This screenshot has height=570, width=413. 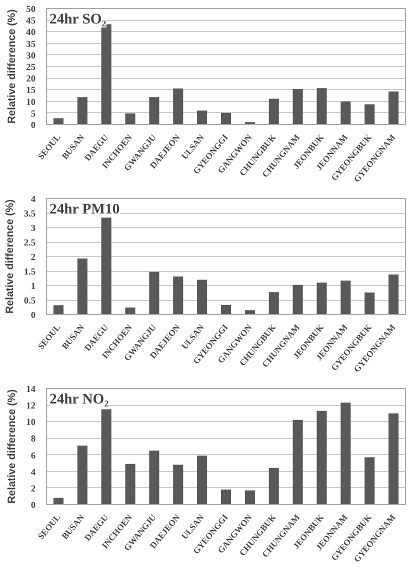 I want to click on y-tick-label: 1.5, so click(x=30, y=273).